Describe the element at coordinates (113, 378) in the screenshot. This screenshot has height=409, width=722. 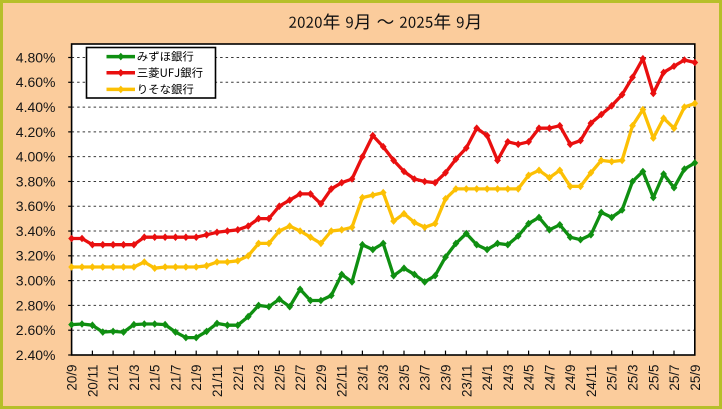
I see `svg-text: 21/1` at that location.